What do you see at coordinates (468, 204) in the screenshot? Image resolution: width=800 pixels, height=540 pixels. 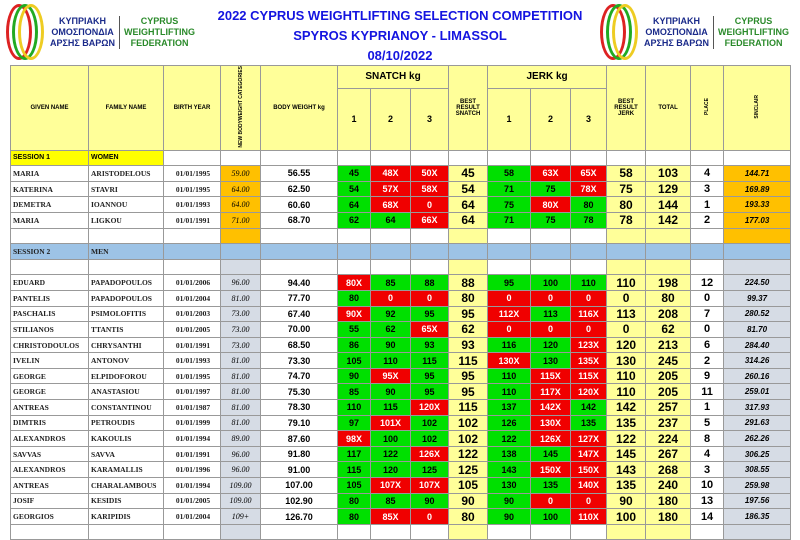 I see `best-snatch: 64` at bounding box center [468, 204].